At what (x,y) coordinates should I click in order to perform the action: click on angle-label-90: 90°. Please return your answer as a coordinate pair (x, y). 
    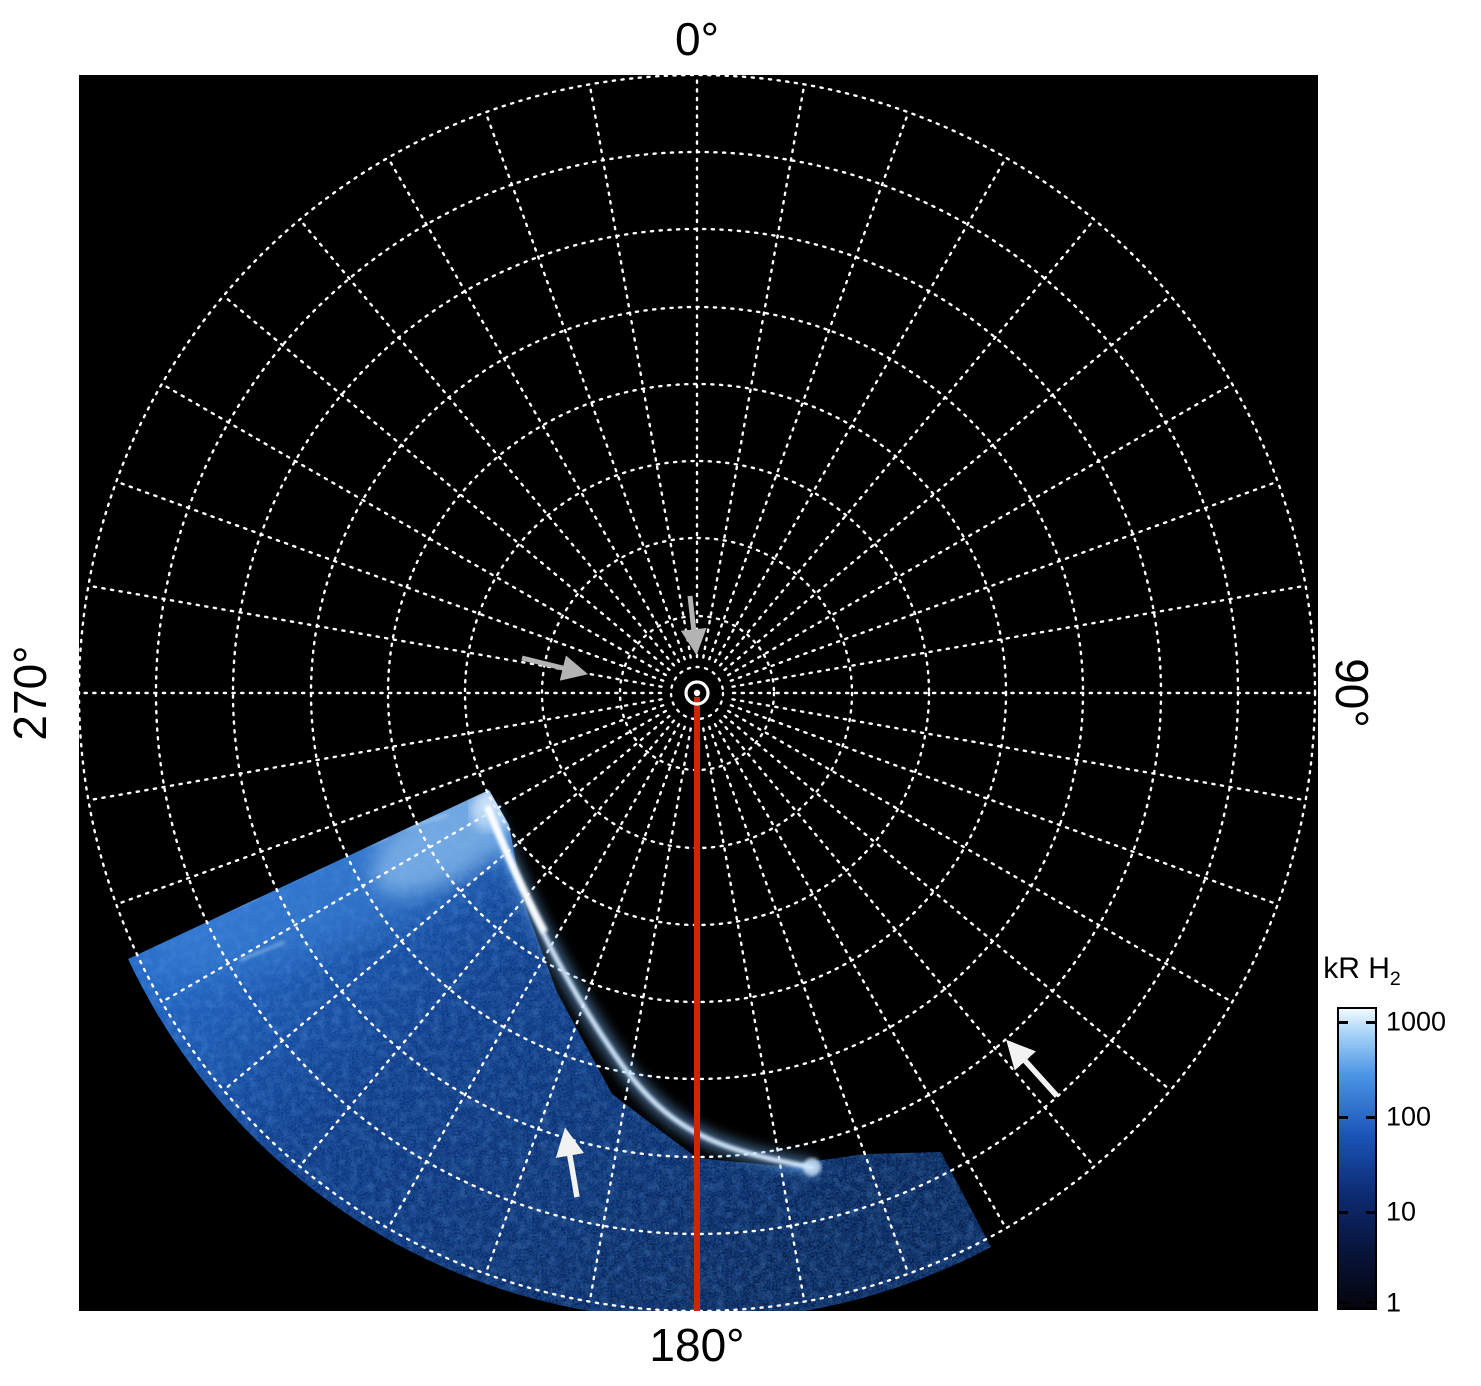
    Looking at the image, I should click on (1352, 693).